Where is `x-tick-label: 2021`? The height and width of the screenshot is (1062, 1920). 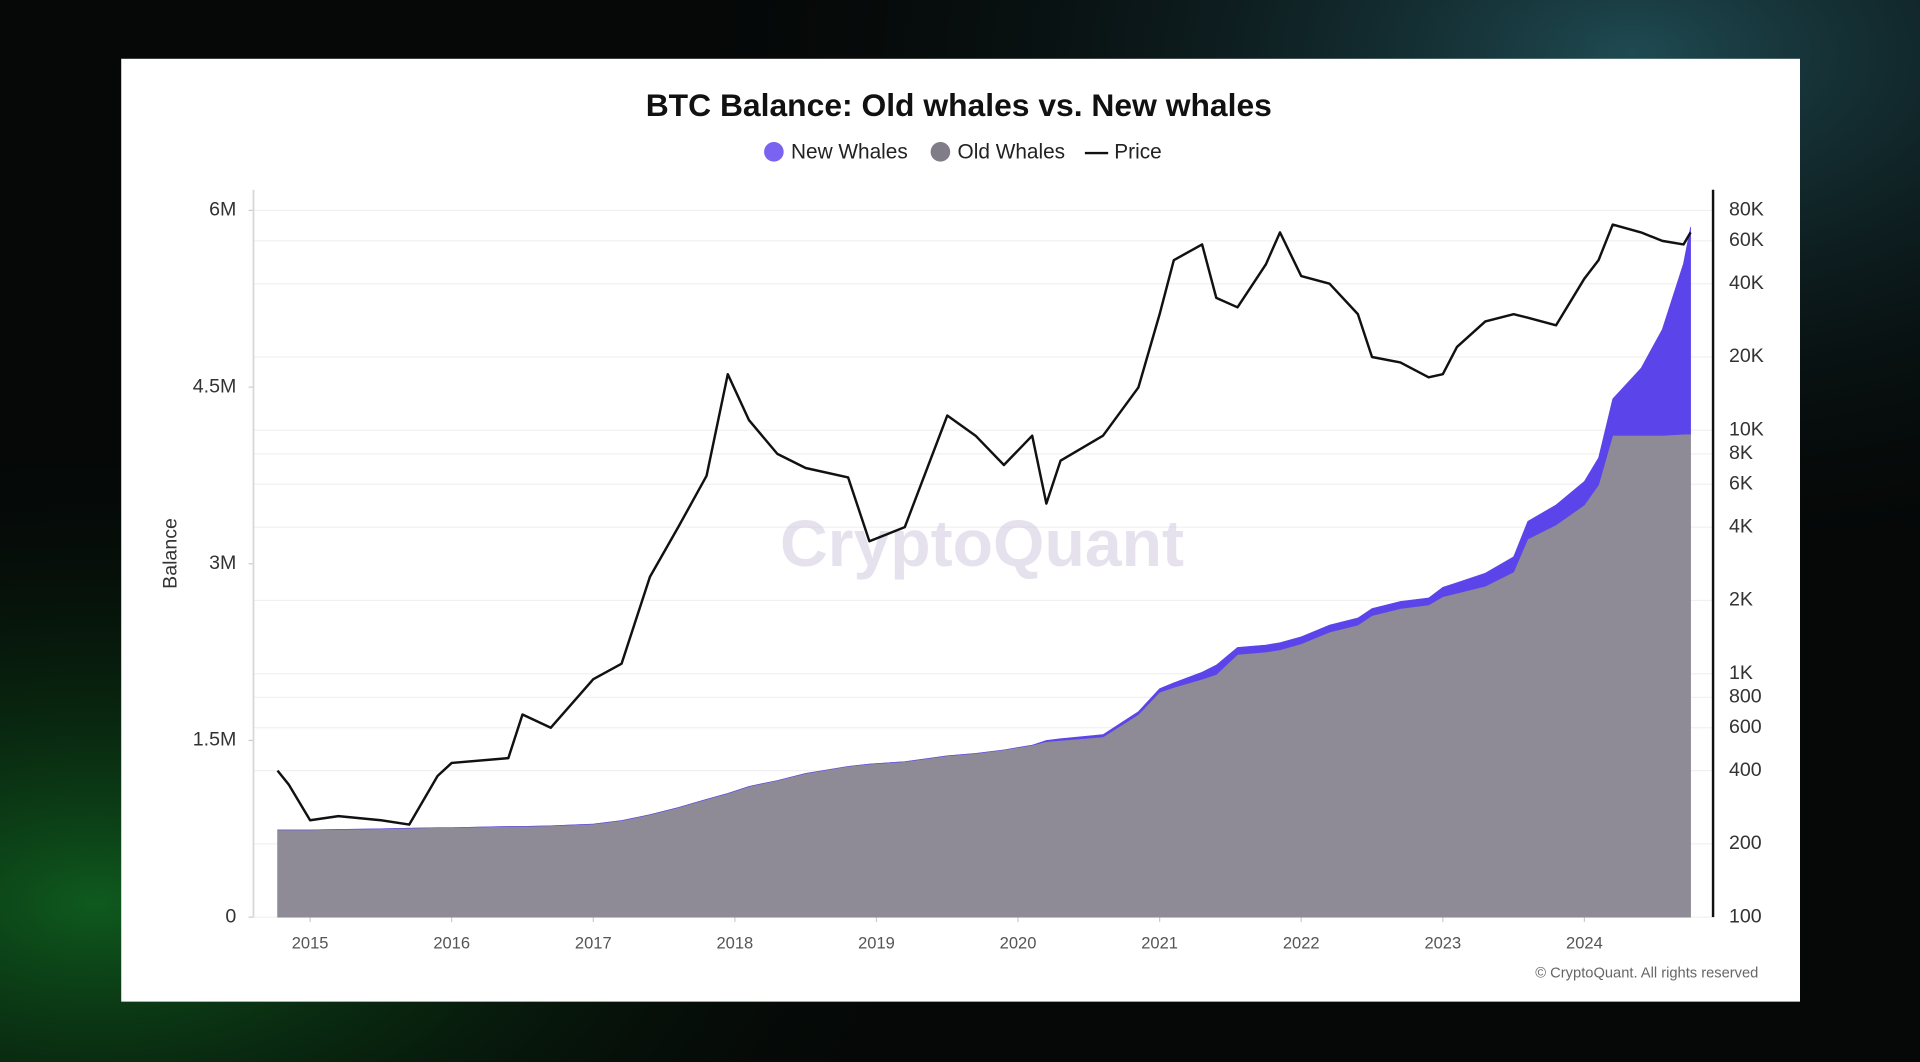 x-tick-label: 2021 is located at coordinates (1159, 942).